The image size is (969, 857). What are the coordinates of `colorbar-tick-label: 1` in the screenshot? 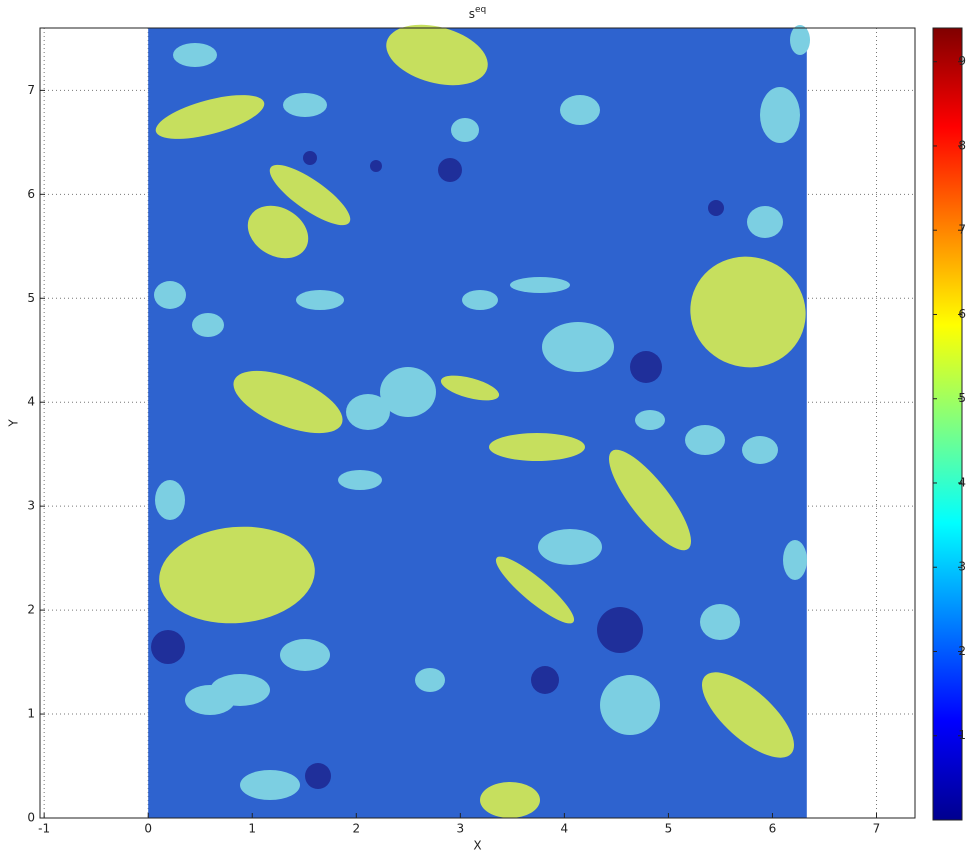 It's located at (962, 735).